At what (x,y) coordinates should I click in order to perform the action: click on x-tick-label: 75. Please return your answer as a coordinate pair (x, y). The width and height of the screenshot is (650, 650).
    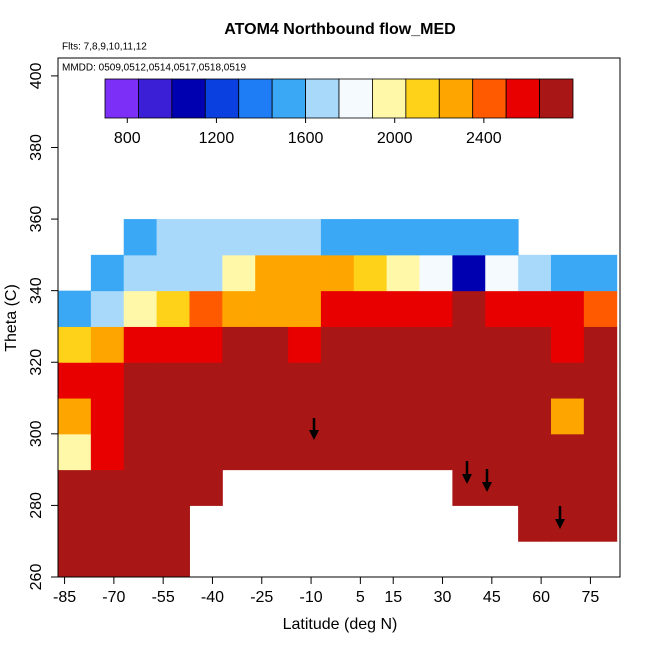
    Looking at the image, I should click on (591, 597).